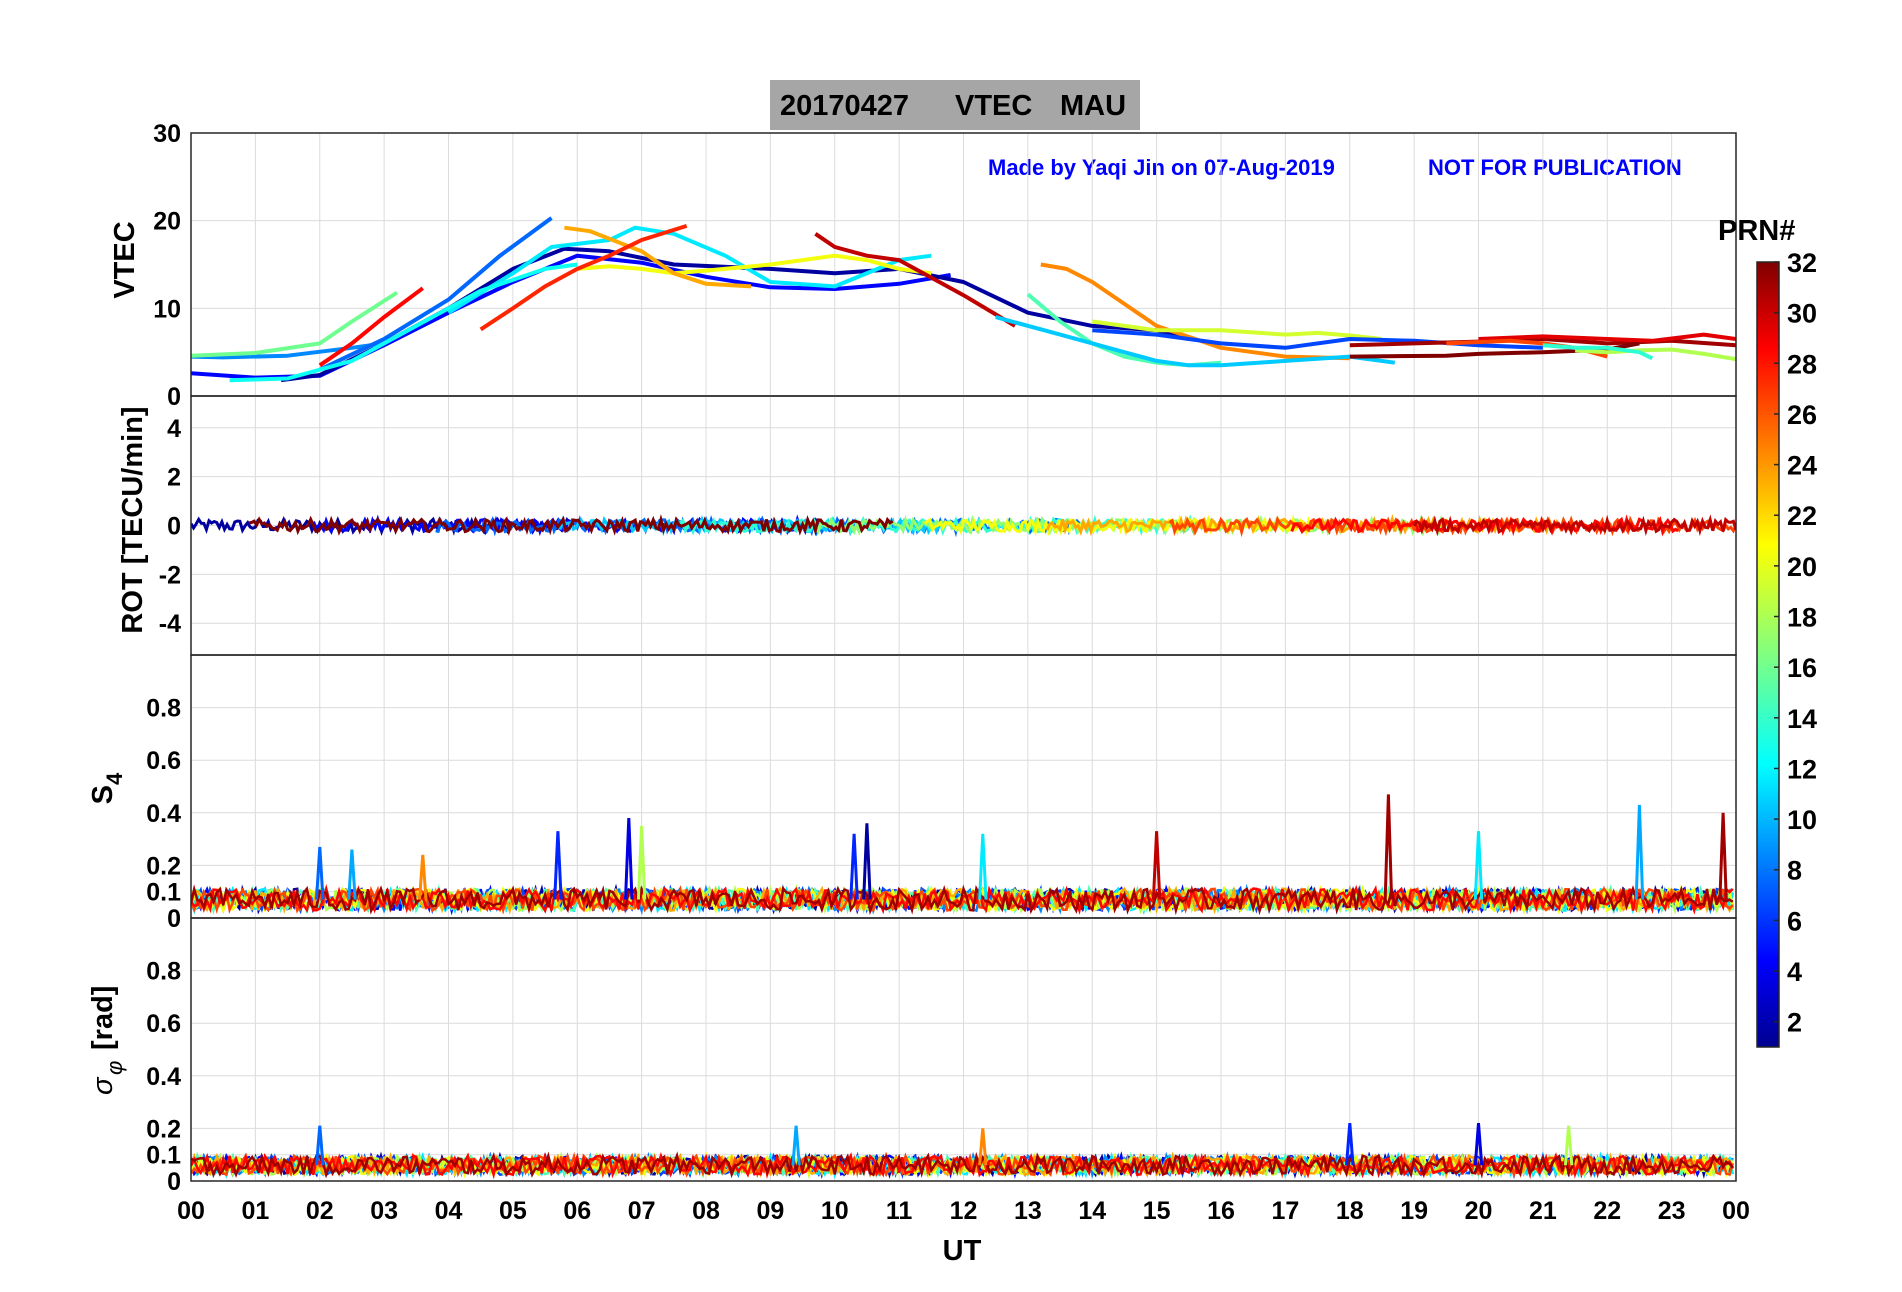 The width and height of the screenshot is (1902, 1292). What do you see at coordinates (1093, 106) in the screenshot?
I see `title-station: MAU` at bounding box center [1093, 106].